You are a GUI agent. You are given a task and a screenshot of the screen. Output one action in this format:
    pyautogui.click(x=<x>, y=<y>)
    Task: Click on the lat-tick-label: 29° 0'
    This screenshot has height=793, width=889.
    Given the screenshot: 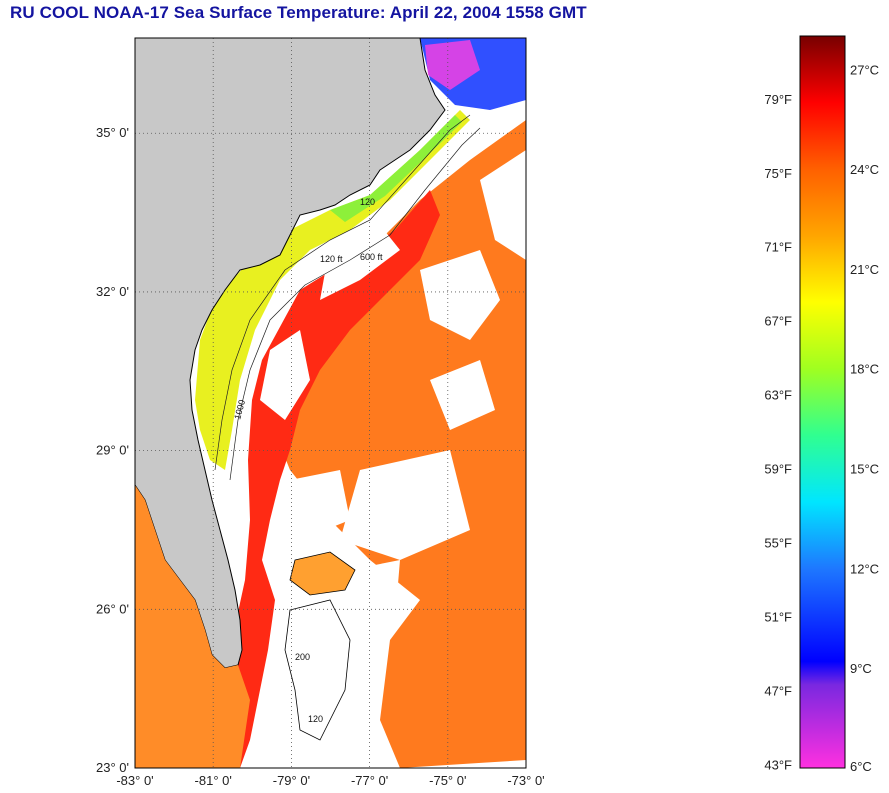 What is the action you would take?
    pyautogui.click(x=112, y=450)
    